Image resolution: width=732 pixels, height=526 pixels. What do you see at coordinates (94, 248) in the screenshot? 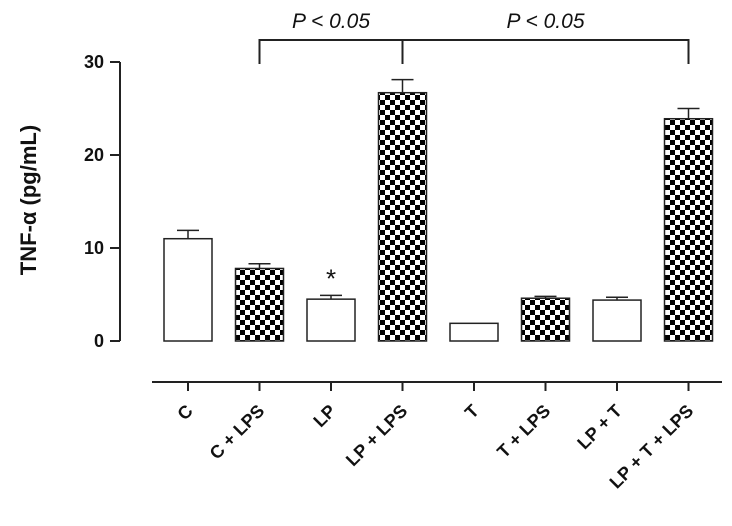
I see `y-tick-label: 10` at bounding box center [94, 248].